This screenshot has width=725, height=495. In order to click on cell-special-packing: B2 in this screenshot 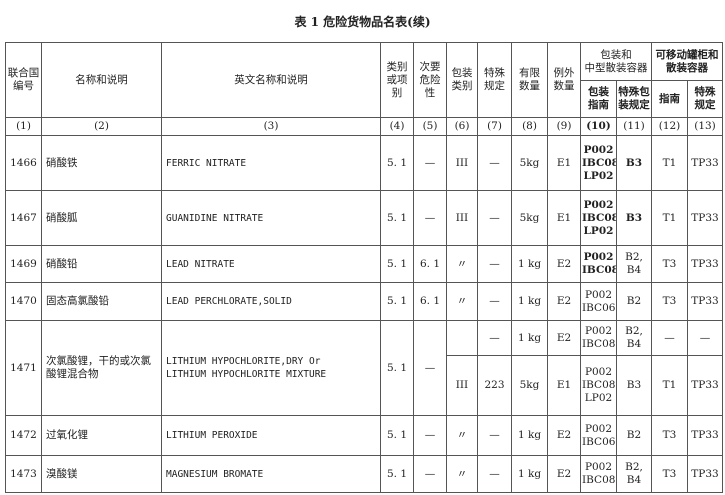, I will do `click(634, 435)`.